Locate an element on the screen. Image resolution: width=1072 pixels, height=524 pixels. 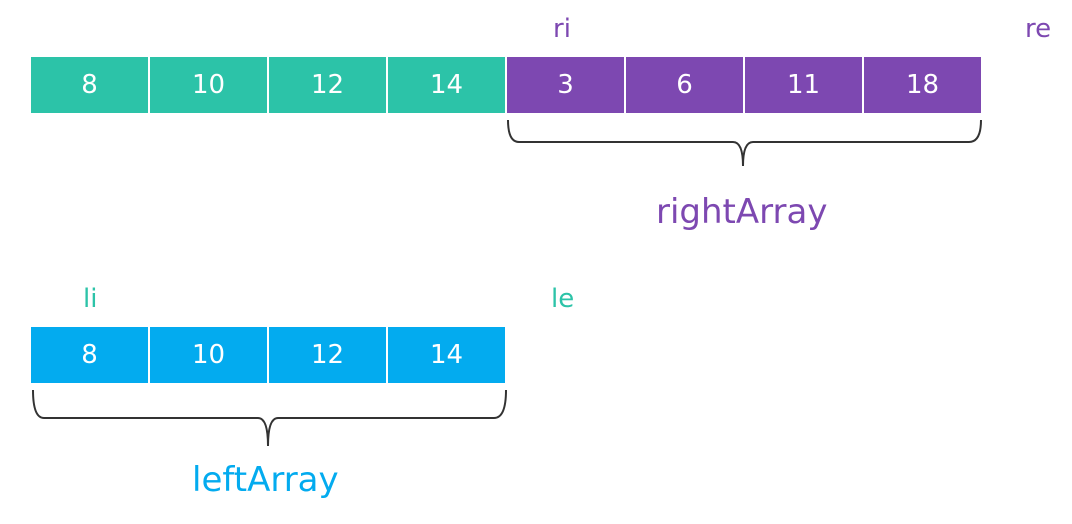
left-cell-1: 10 is located at coordinates (208, 355).